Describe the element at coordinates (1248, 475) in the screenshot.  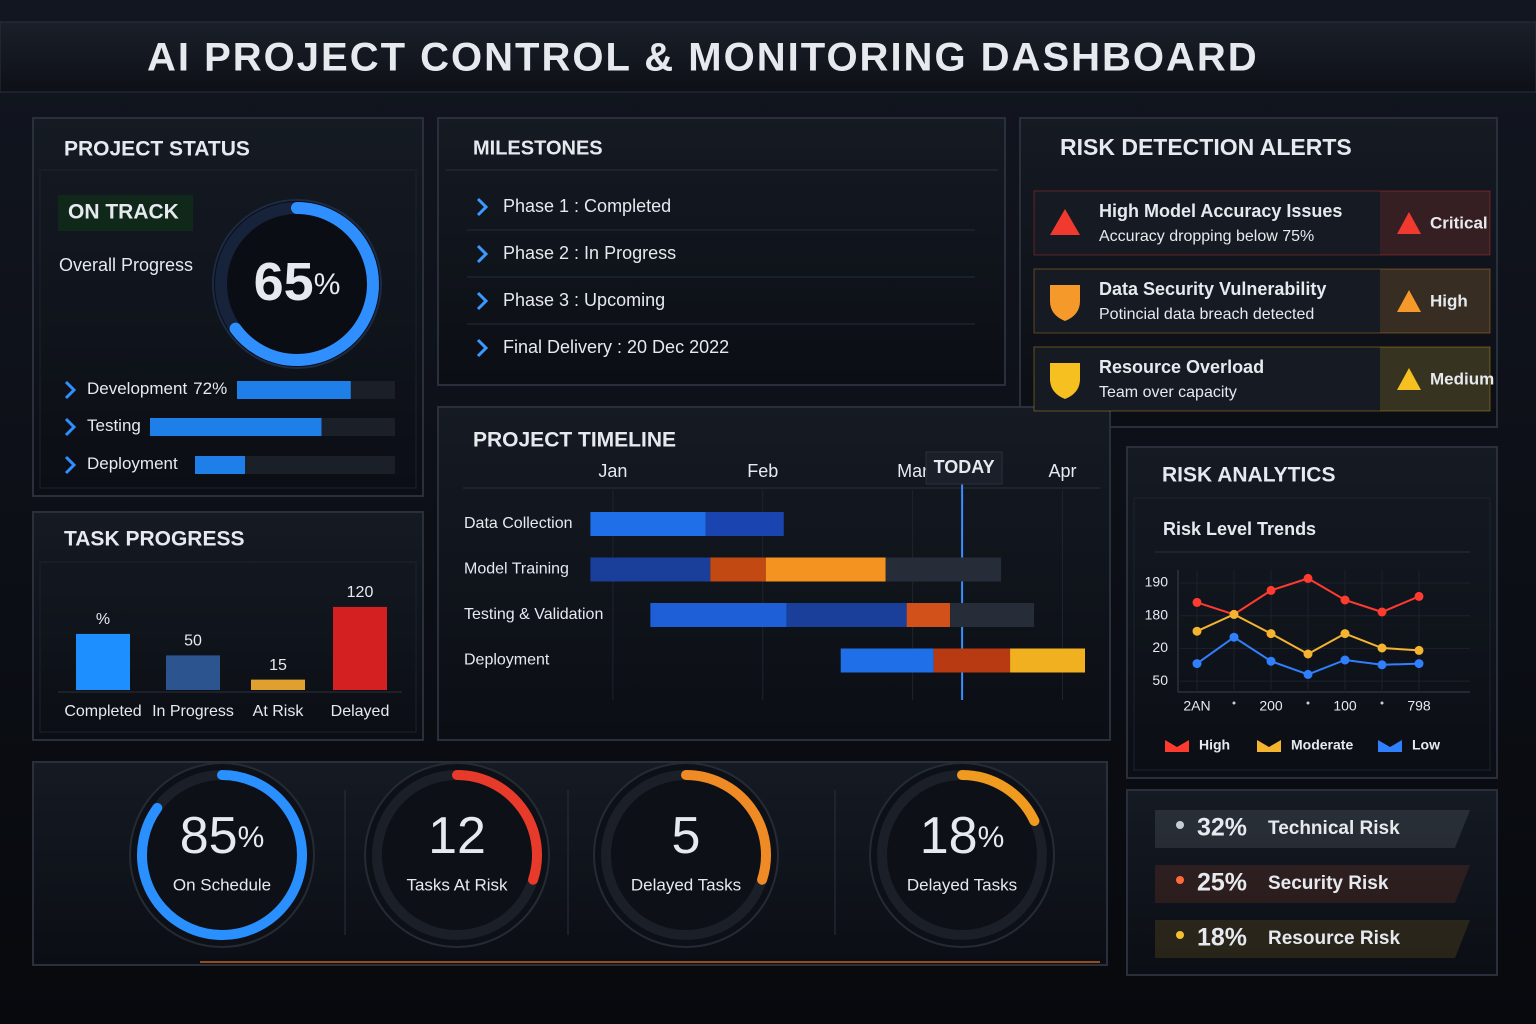
I see `panel-title: RISK ANALYTICS` at that location.